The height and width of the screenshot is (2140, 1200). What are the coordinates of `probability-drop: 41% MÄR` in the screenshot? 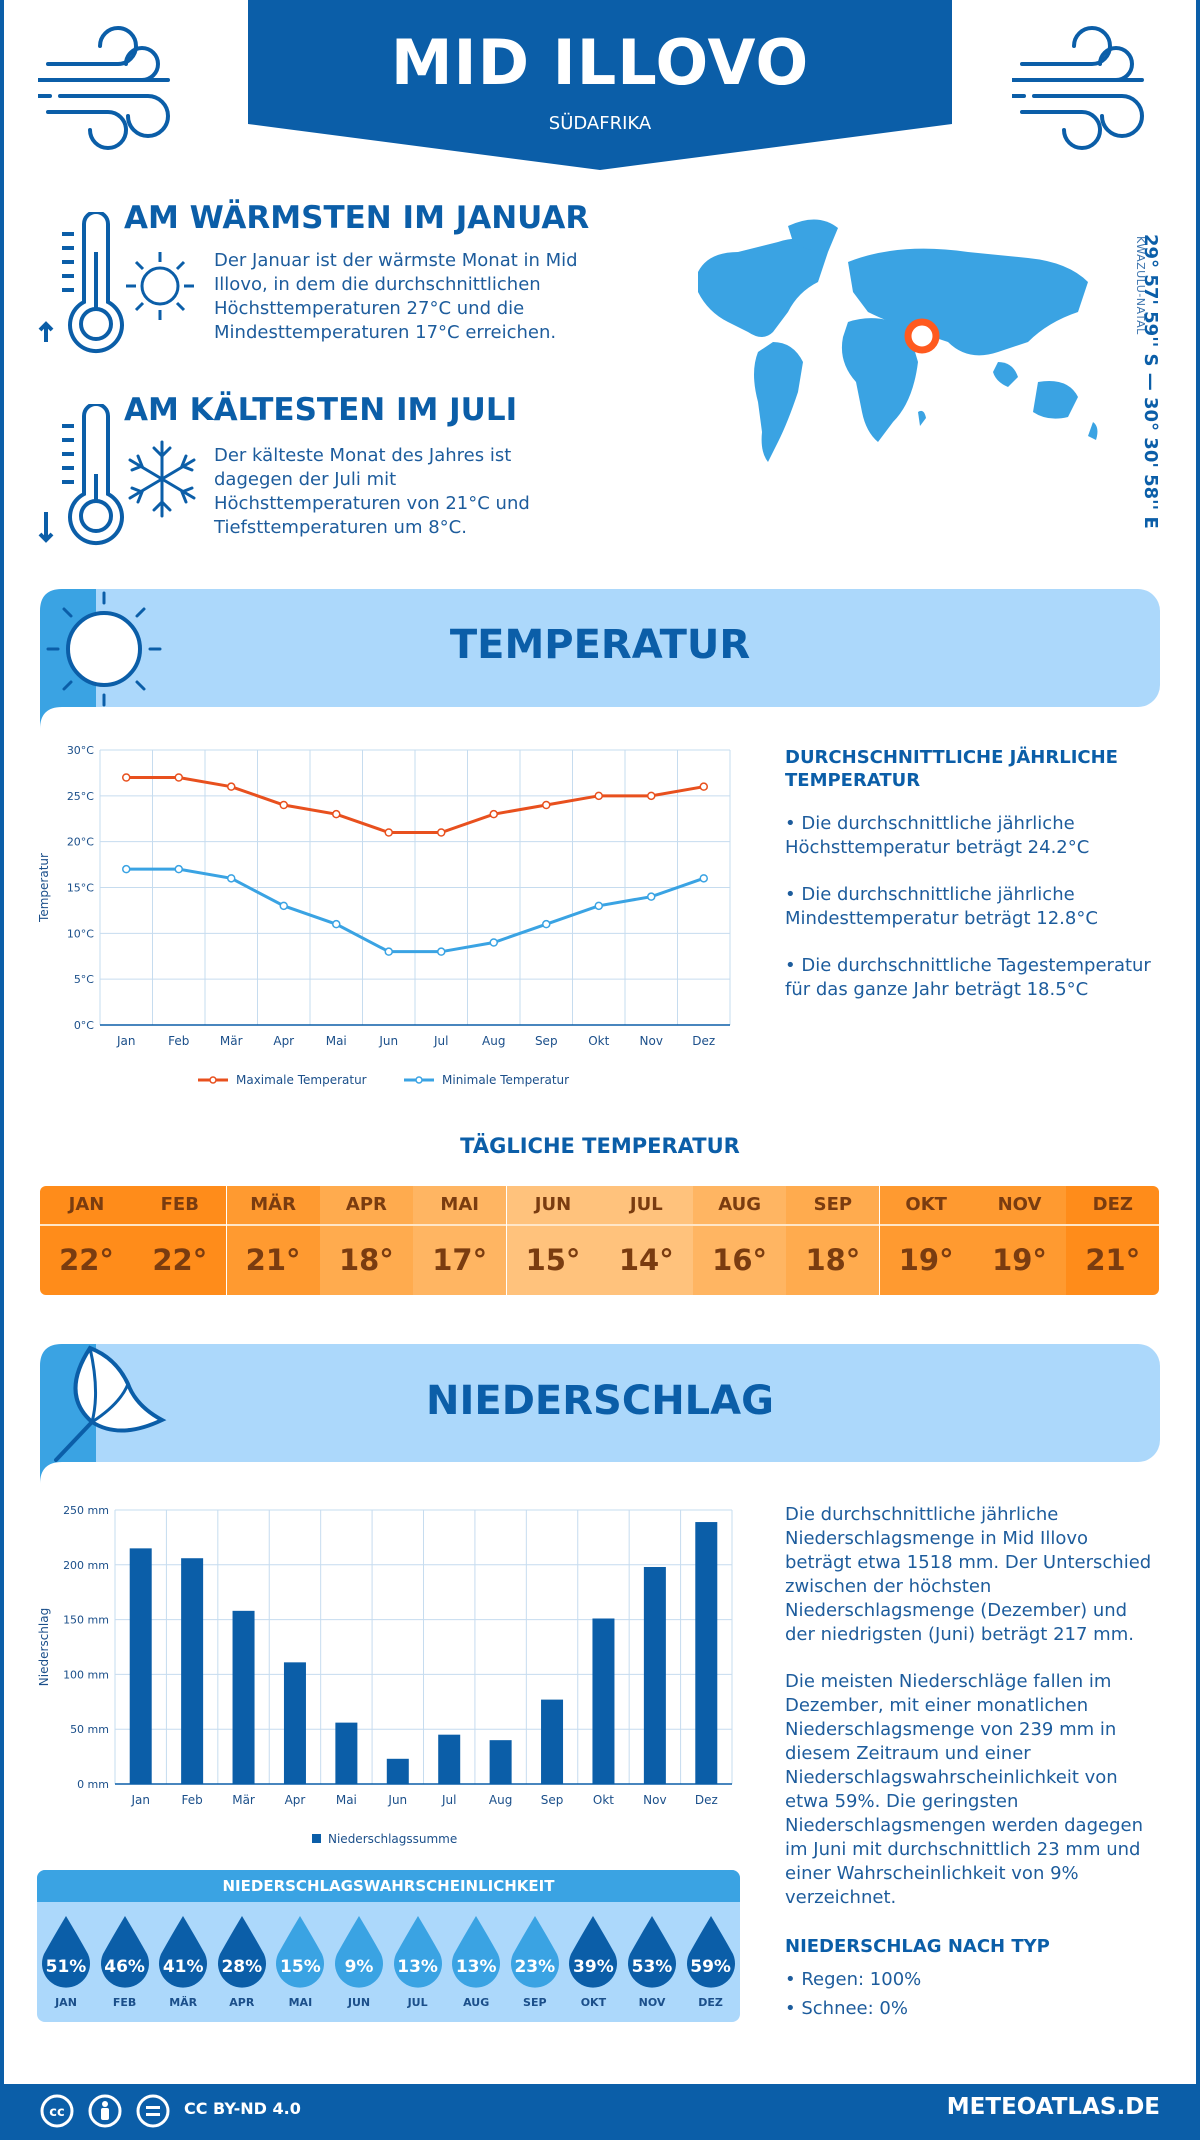 It's located at (183, 1964).